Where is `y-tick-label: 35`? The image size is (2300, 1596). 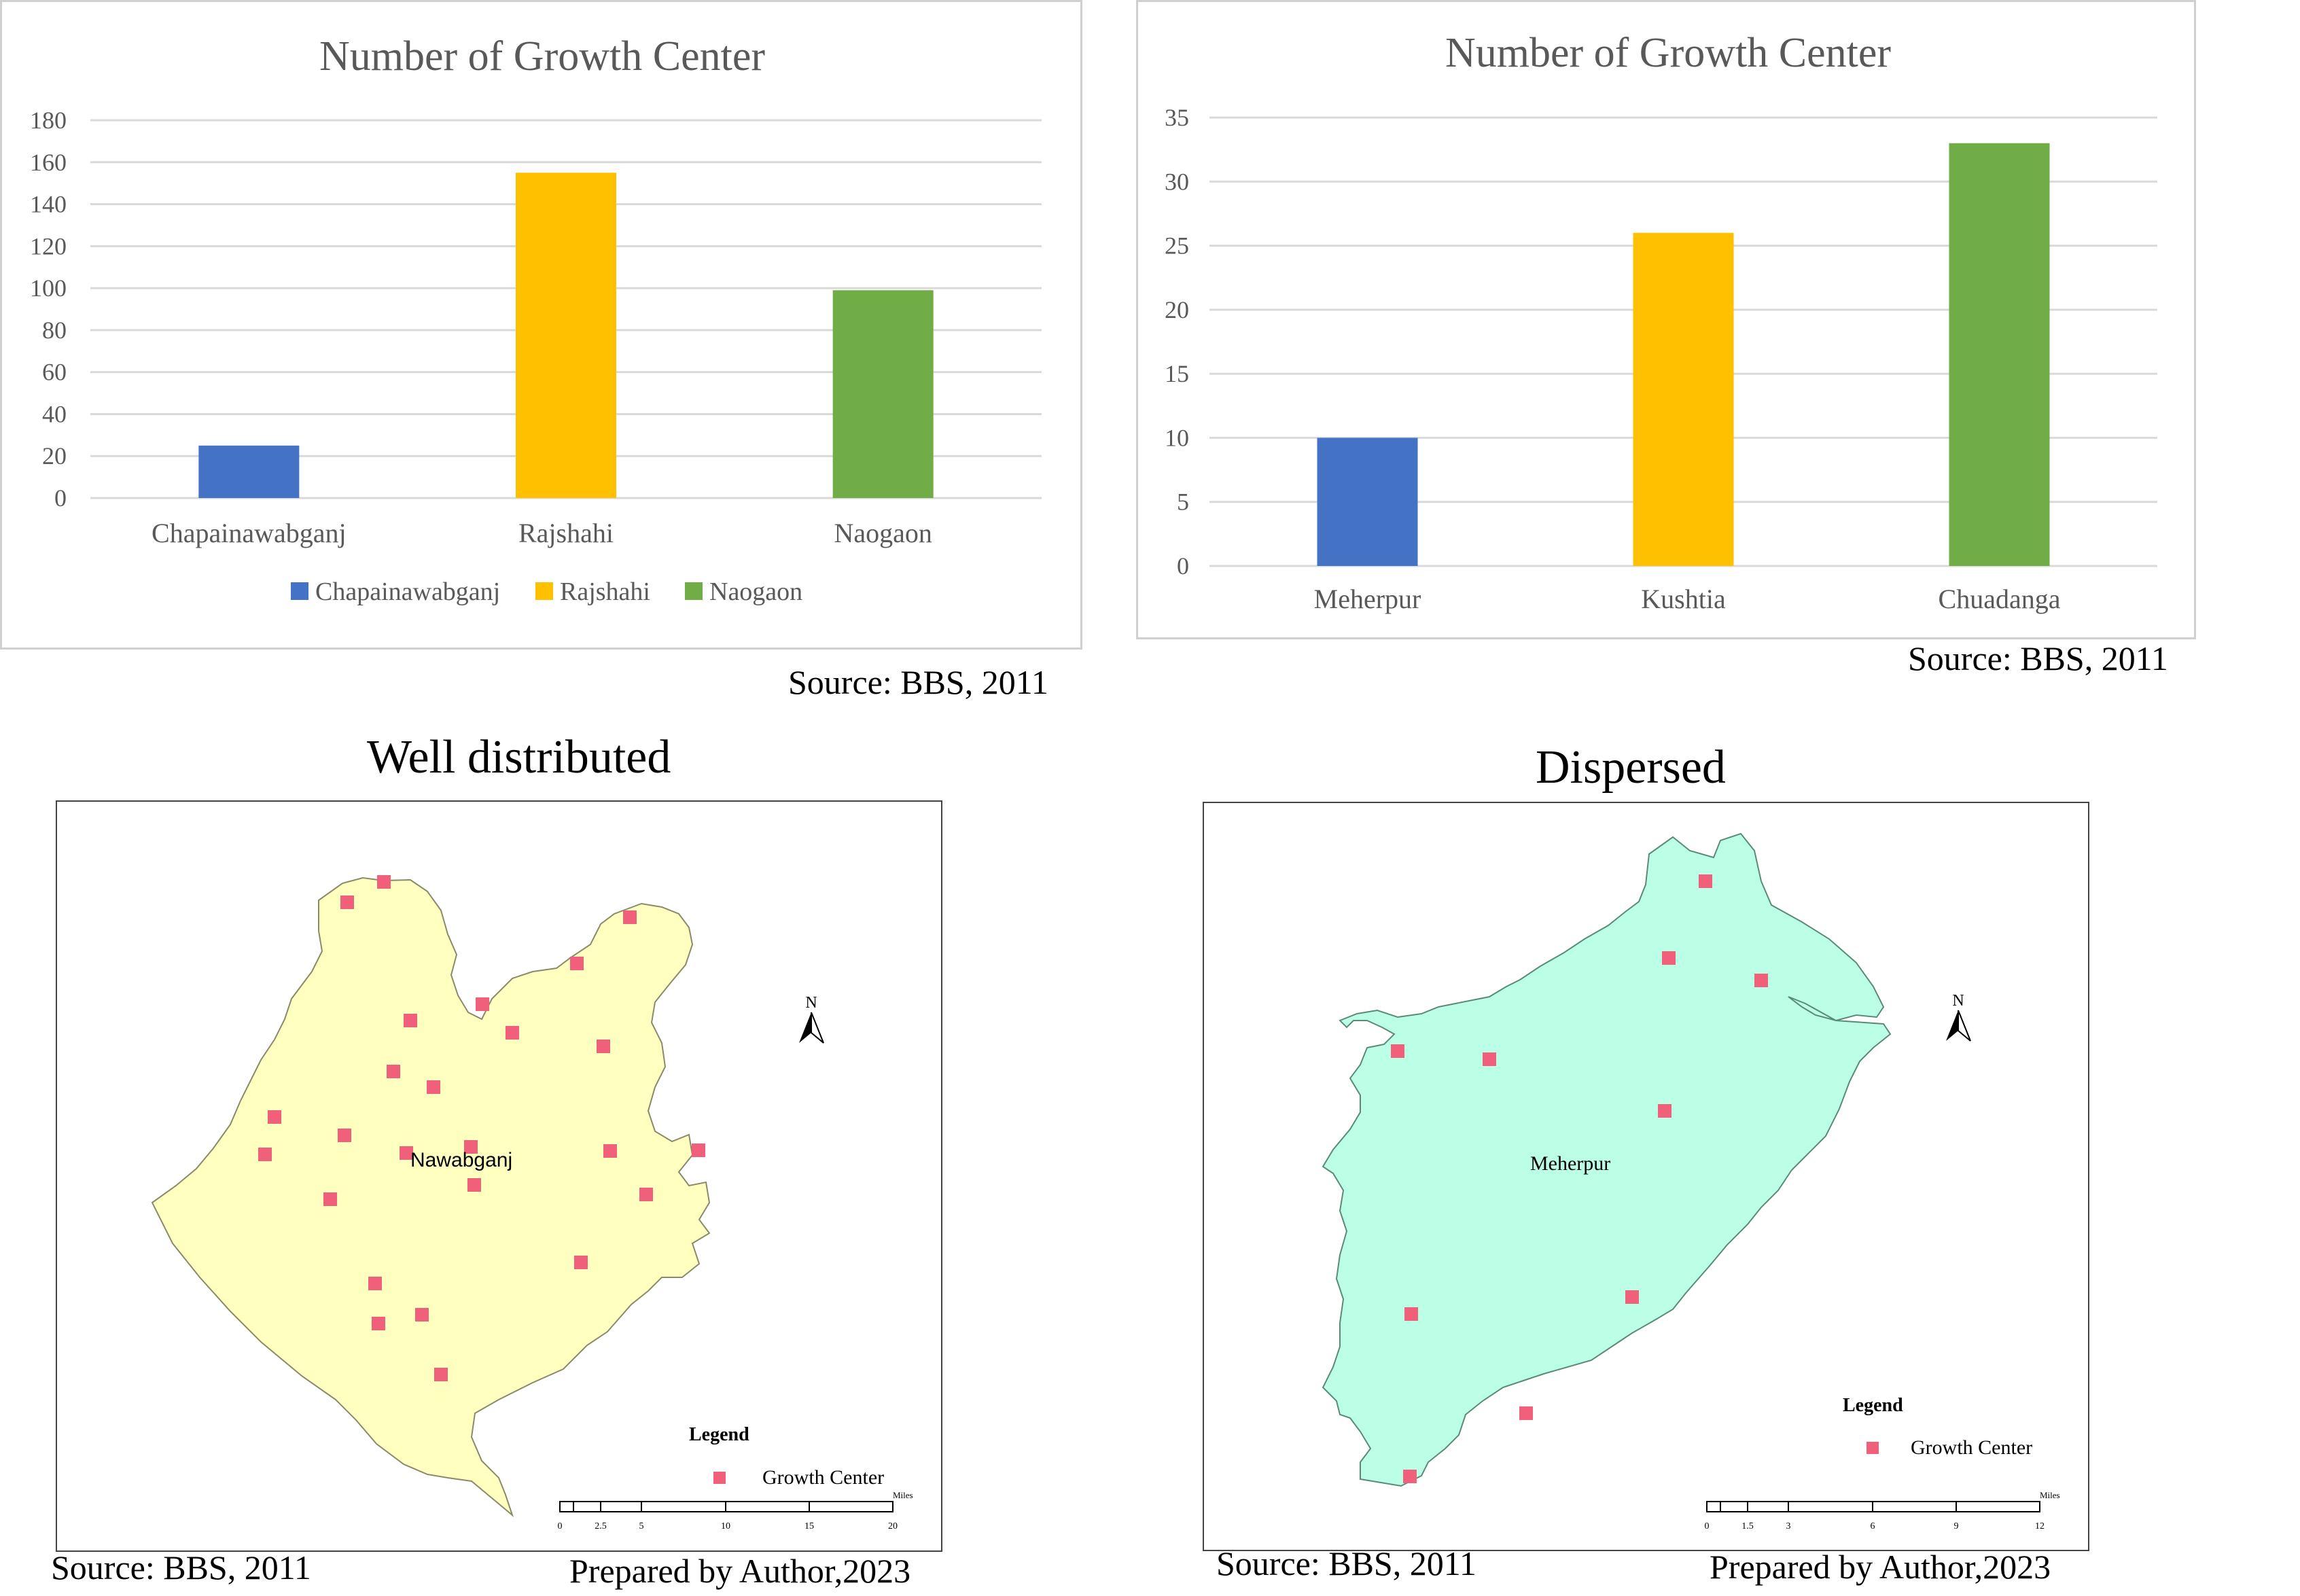
y-tick-label: 35 is located at coordinates (1177, 117).